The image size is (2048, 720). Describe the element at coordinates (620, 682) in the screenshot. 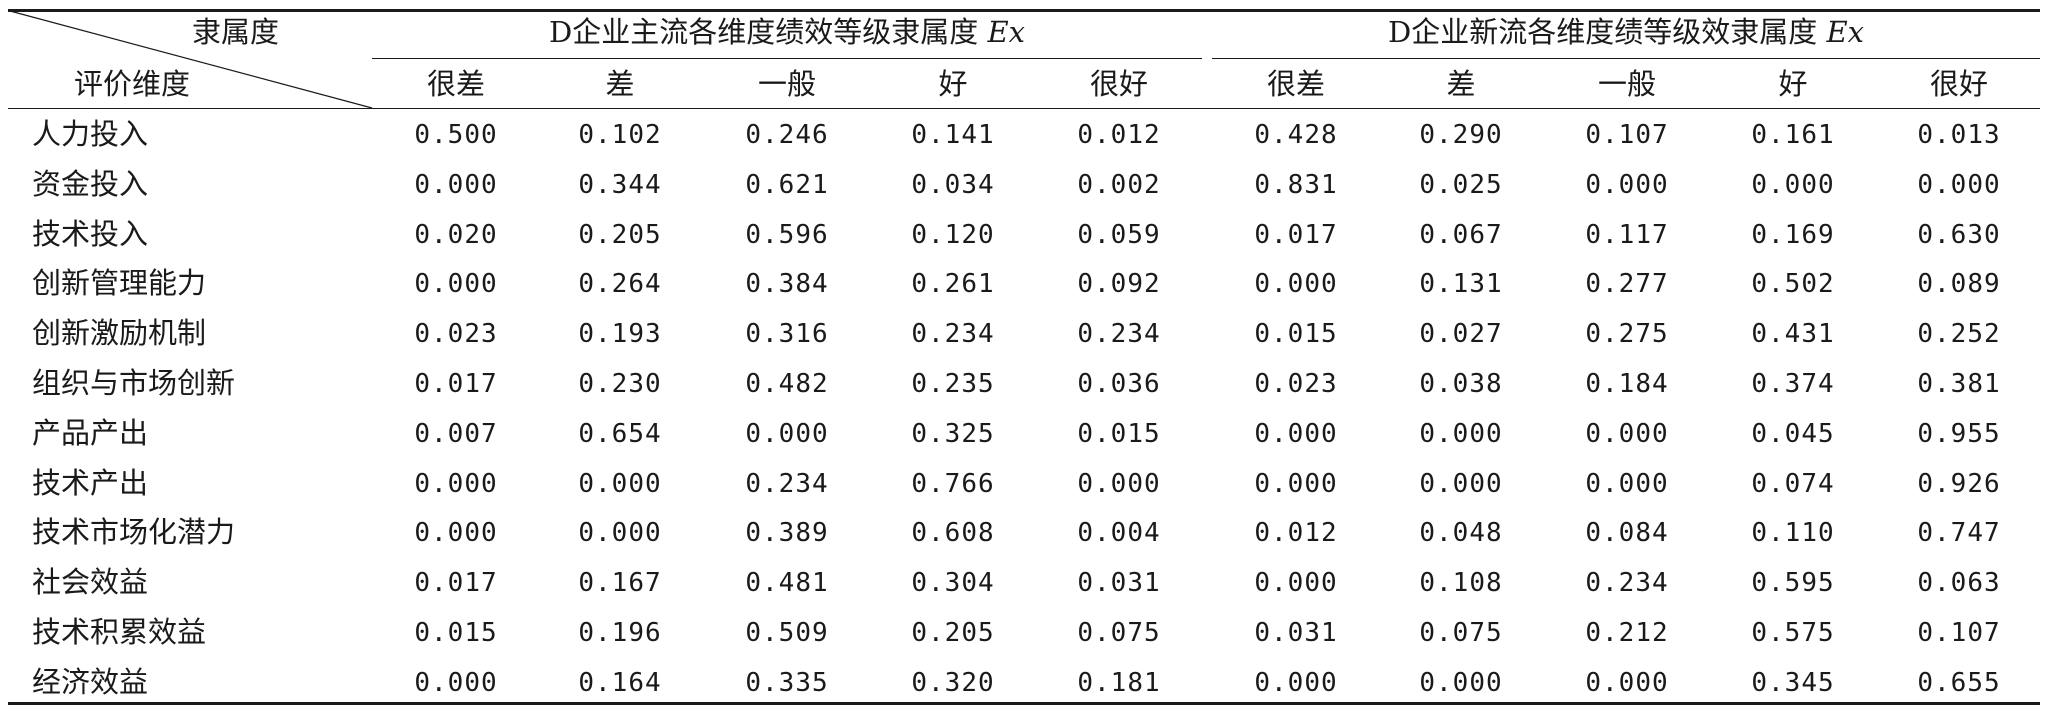

I see `table-cell: 0.164` at that location.